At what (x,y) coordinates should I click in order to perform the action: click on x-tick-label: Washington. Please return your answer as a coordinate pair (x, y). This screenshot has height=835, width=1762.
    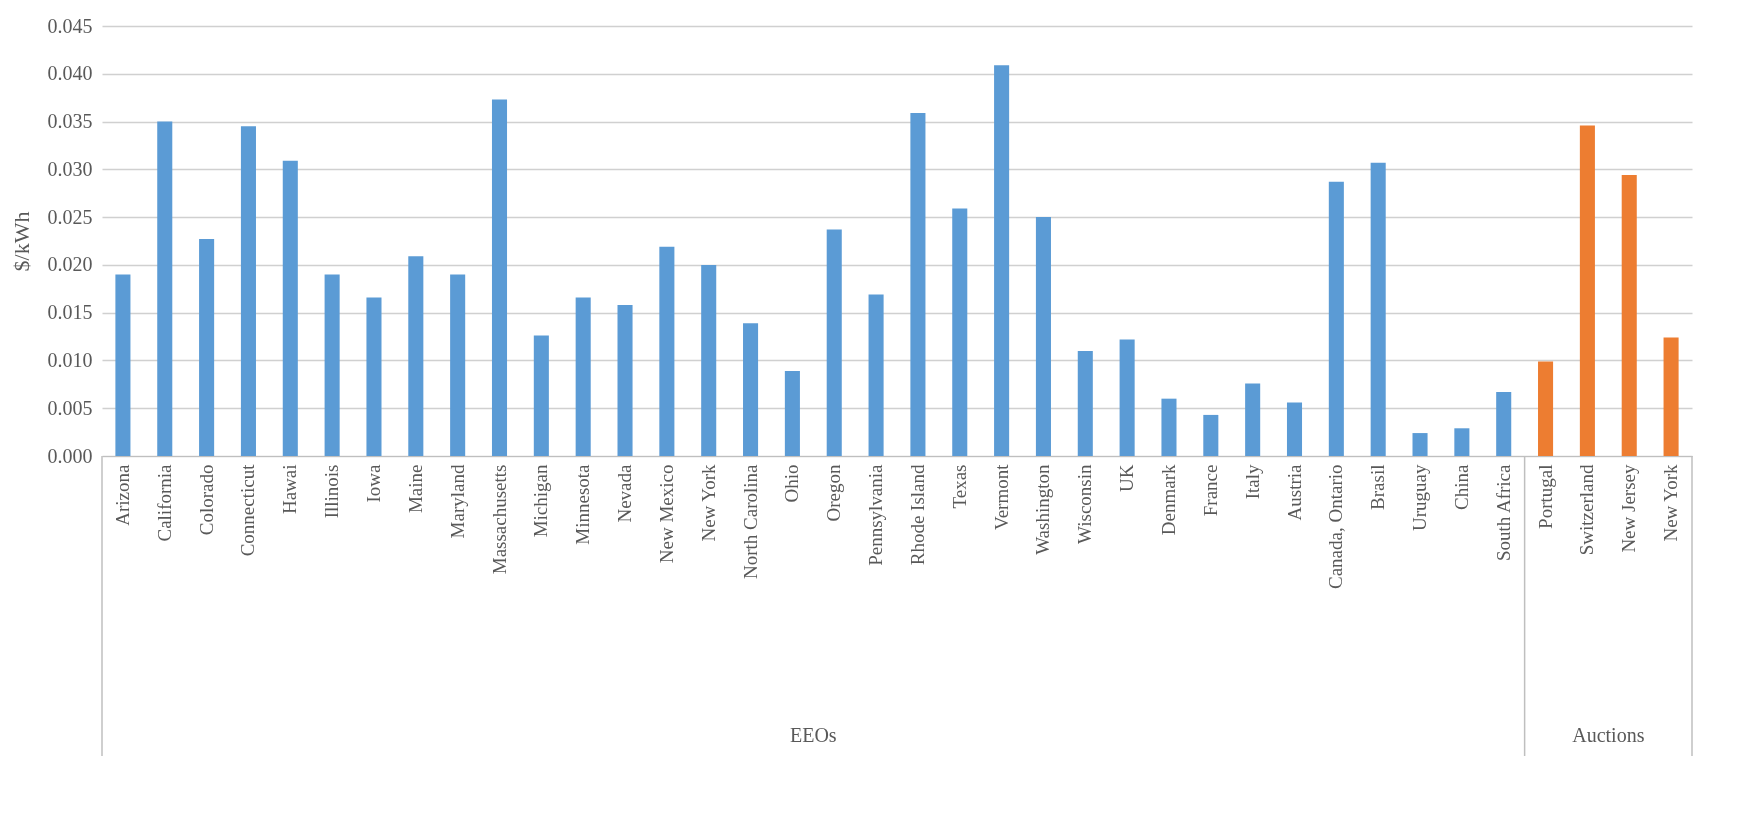
    Looking at the image, I should click on (1043, 509).